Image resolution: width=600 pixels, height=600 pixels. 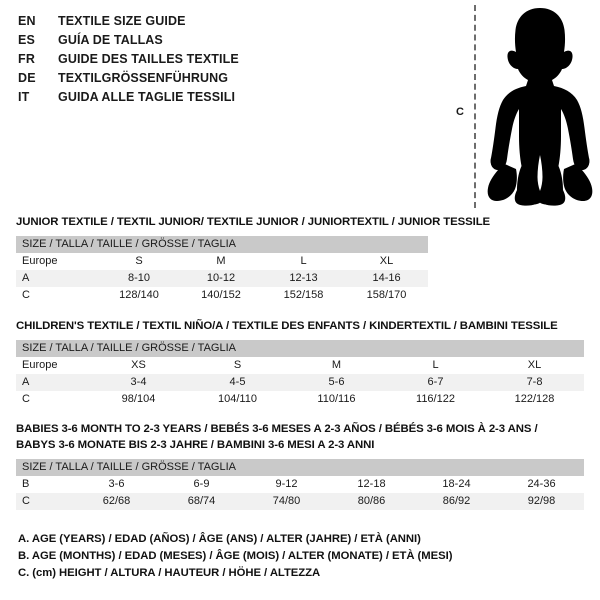 I want to click on language-code-it: IT, so click(x=24, y=97).